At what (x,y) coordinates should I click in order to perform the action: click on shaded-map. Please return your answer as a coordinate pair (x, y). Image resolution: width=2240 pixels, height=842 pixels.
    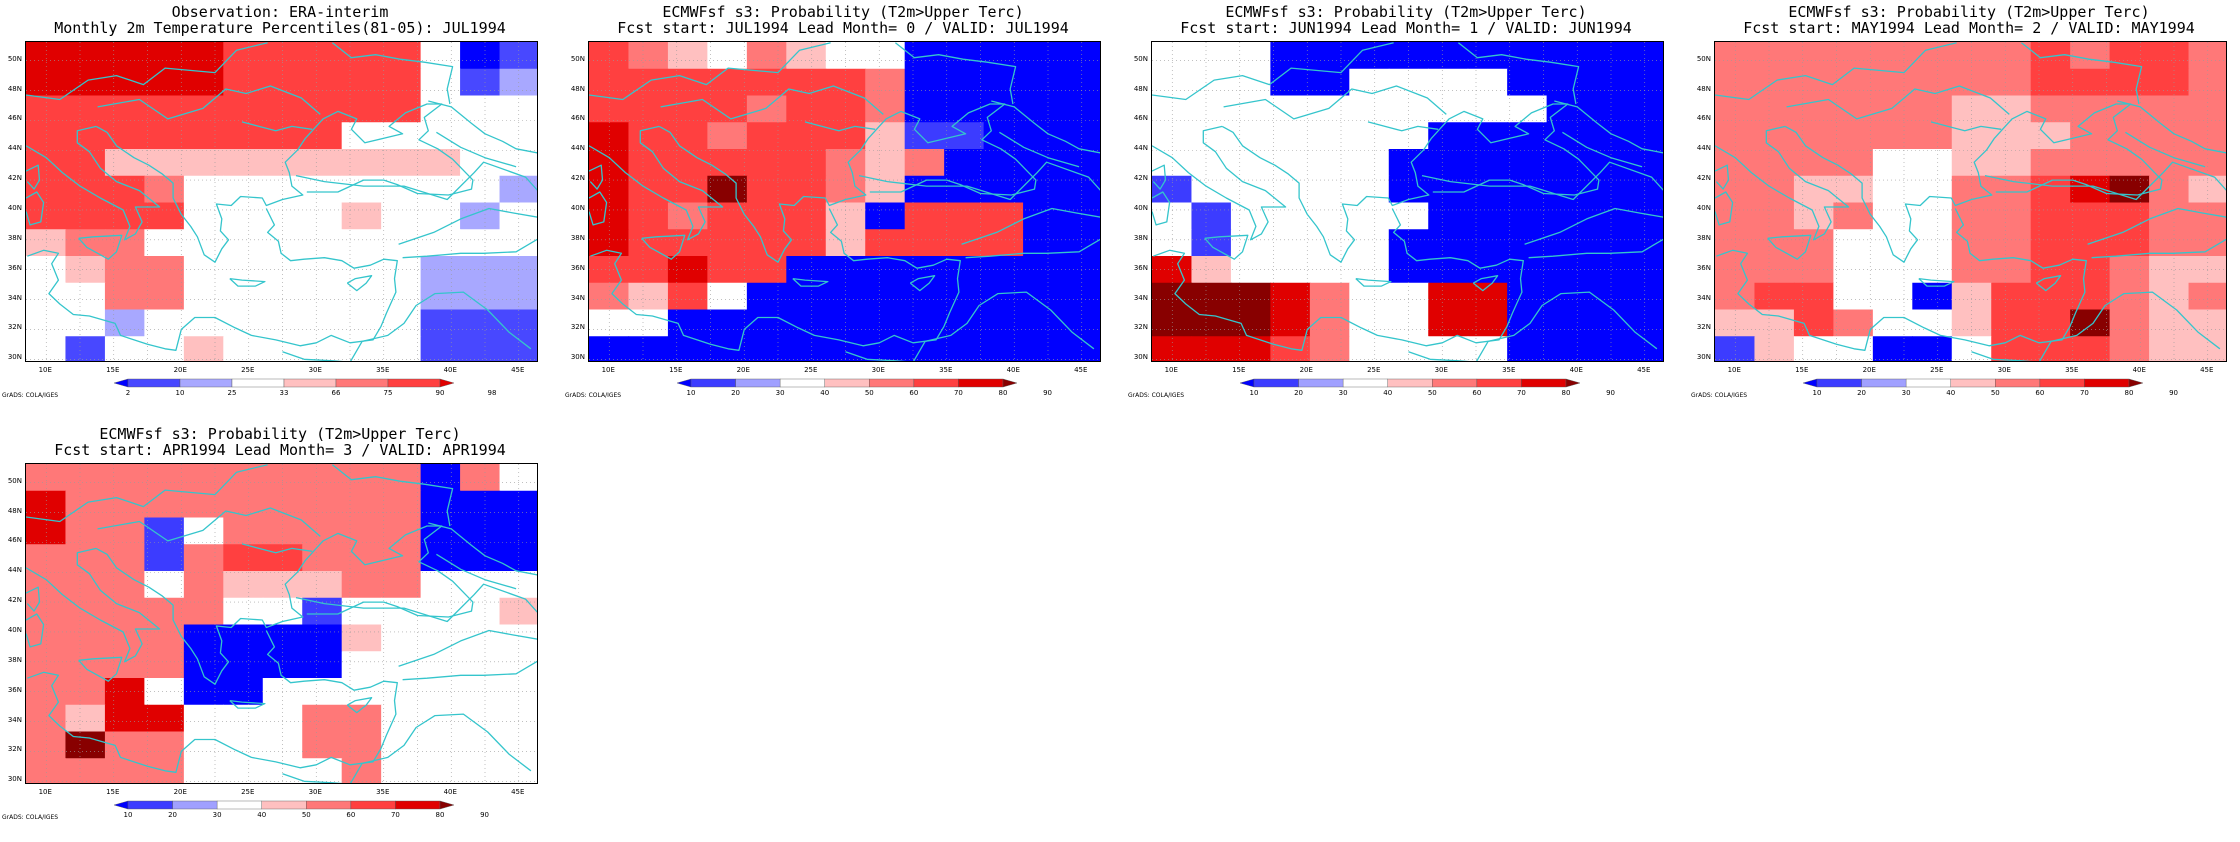
    Looking at the image, I should click on (844, 201).